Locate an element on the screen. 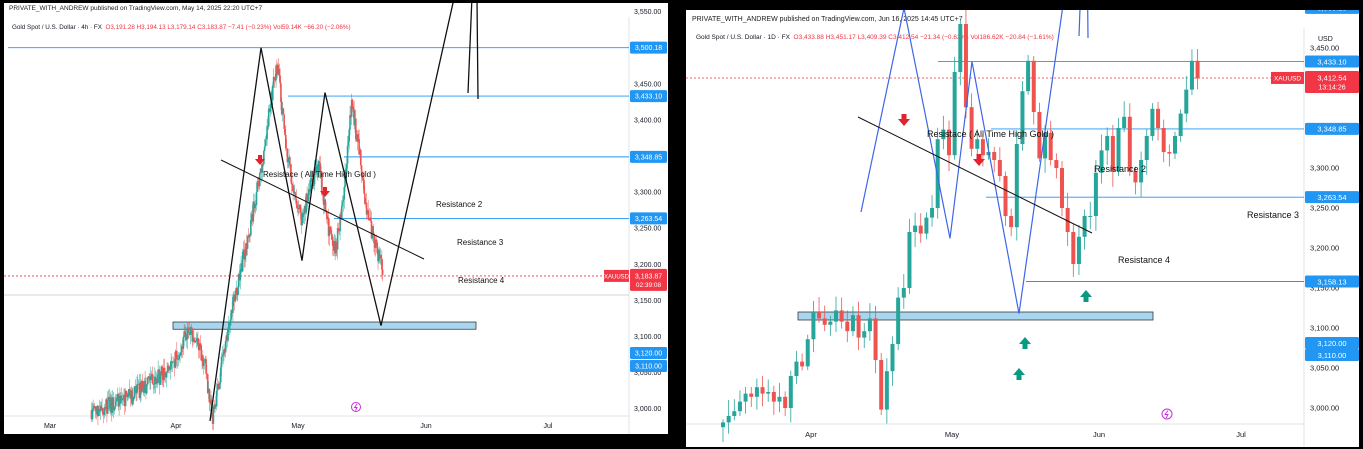 The width and height of the screenshot is (1363, 449). volume-change: −20.84 (−1.61%) is located at coordinates (1029, 37).